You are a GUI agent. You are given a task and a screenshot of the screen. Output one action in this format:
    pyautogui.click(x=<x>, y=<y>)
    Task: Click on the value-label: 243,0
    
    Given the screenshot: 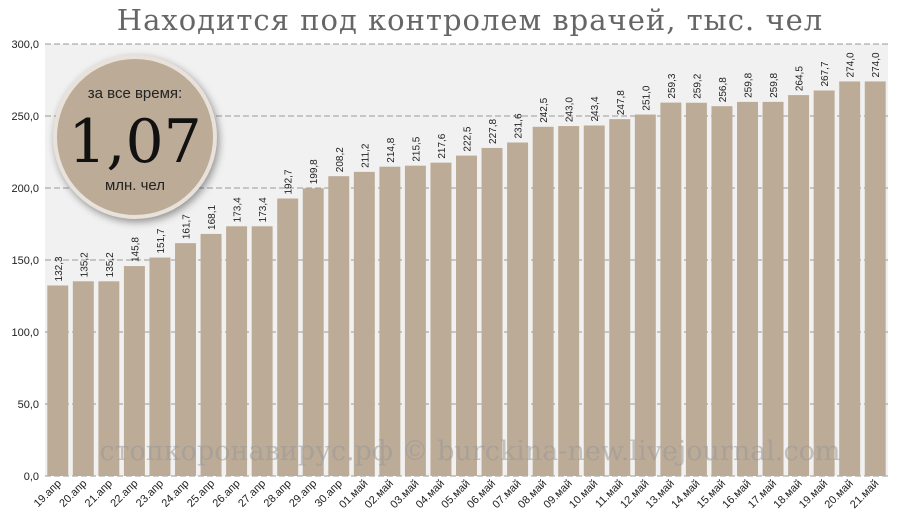 What is the action you would take?
    pyautogui.click(x=570, y=109)
    